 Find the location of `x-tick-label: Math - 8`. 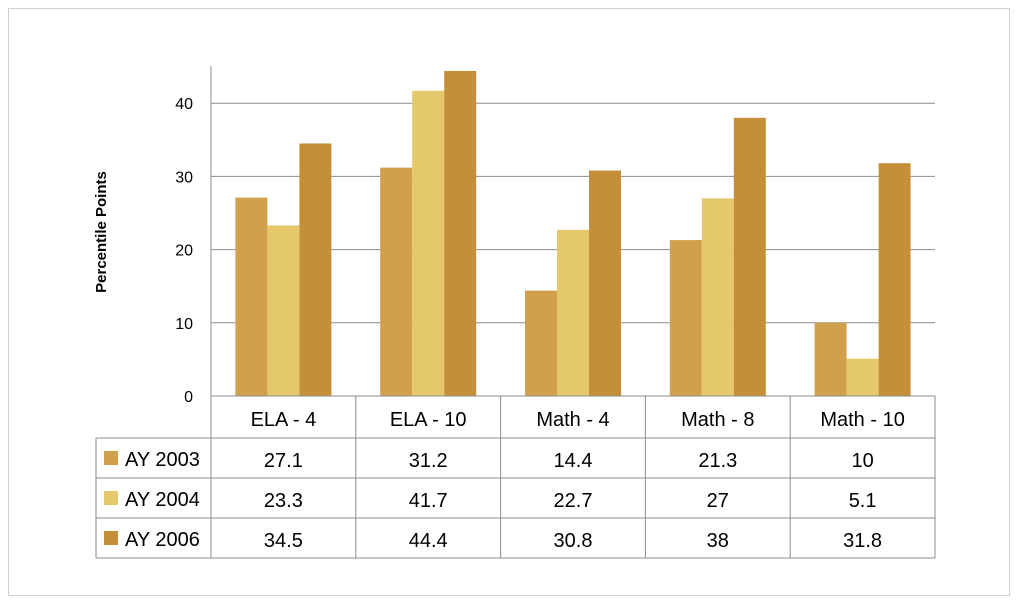

x-tick-label: Math - 8 is located at coordinates (717, 420).